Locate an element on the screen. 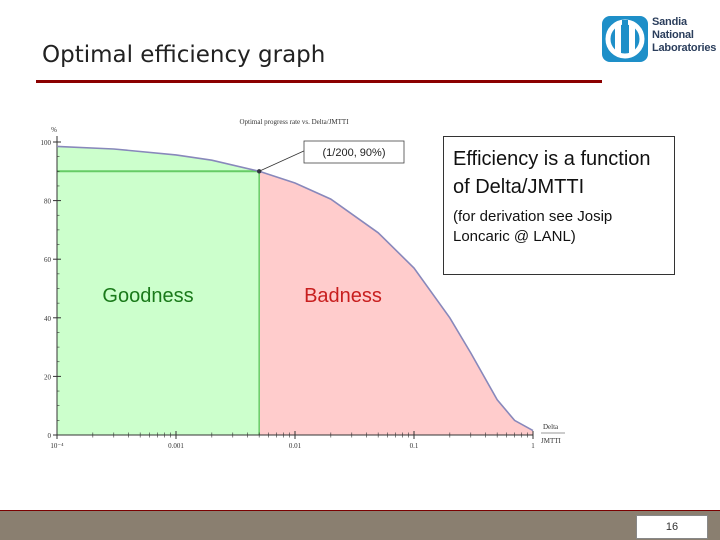  info-main-text: Efficiency is a function of Delta/JMTTI is located at coordinates (552, 173).